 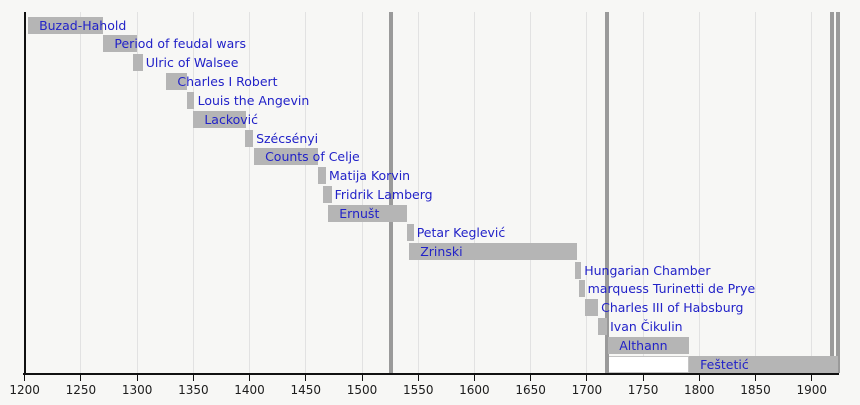 What do you see at coordinates (647, 270) in the screenshot?
I see `timeline-bar-label-hungarian-chamber: Hungarian Chamber` at bounding box center [647, 270].